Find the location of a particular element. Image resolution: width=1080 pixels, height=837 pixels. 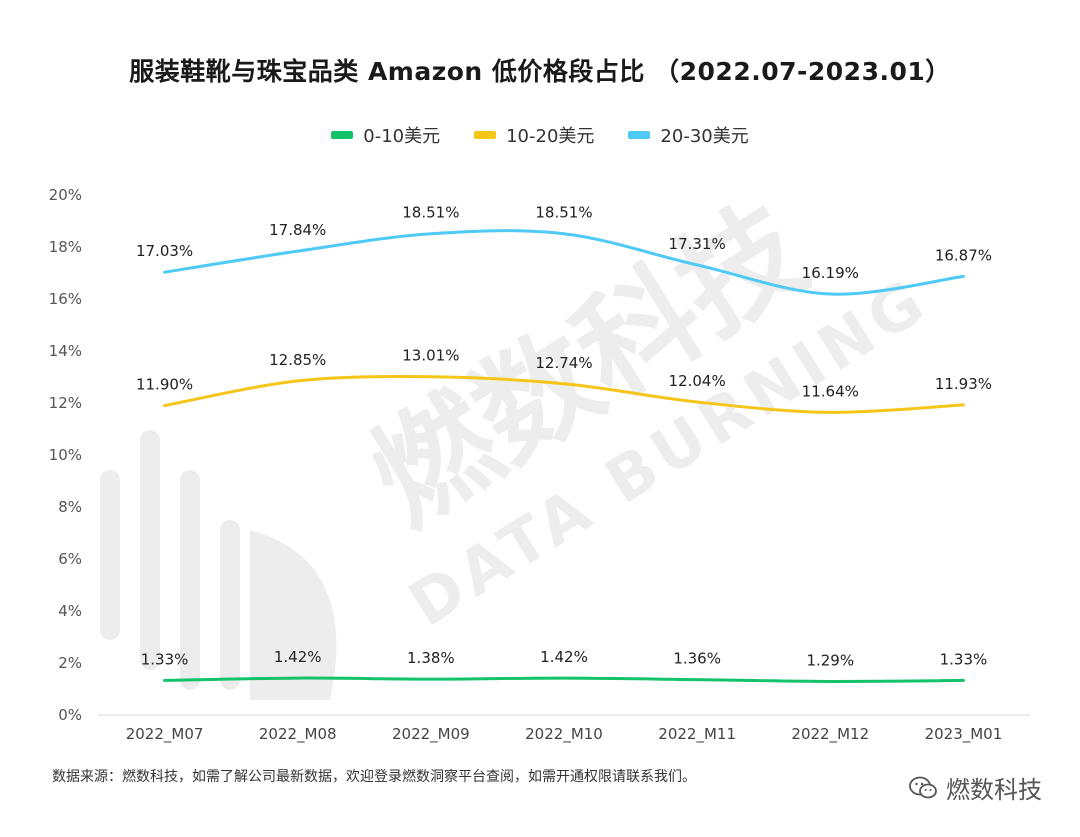

x-tick-label: 2022_M07 is located at coordinates (165, 734).